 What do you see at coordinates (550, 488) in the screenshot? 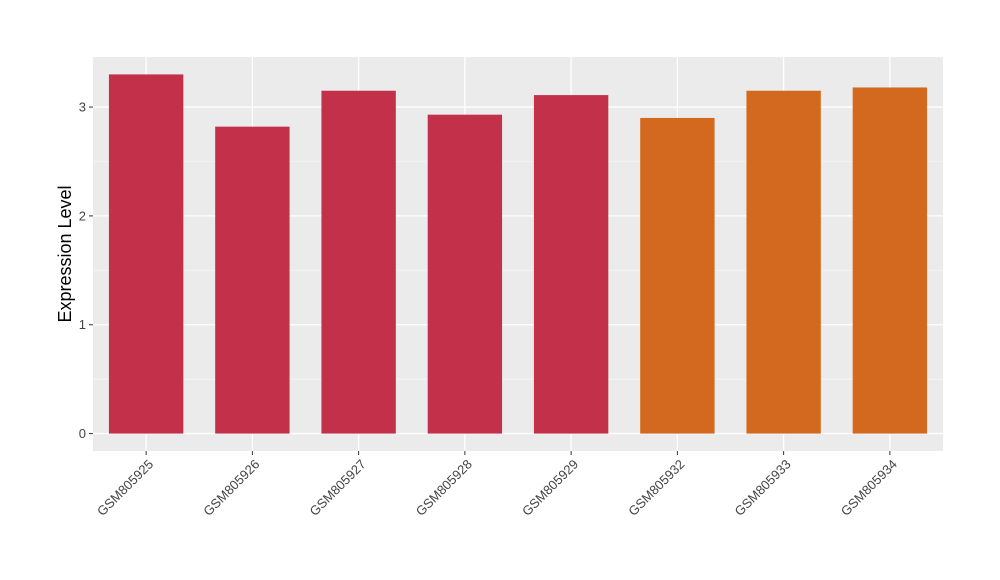
I see `x-tick-label: GSM805929` at bounding box center [550, 488].